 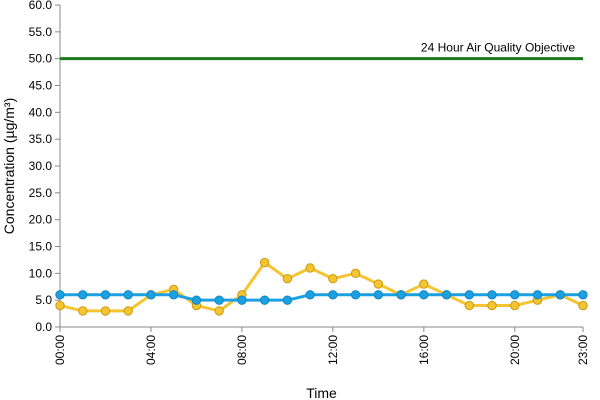 I want to click on y-tick-label: 55.0, so click(x=41, y=32).